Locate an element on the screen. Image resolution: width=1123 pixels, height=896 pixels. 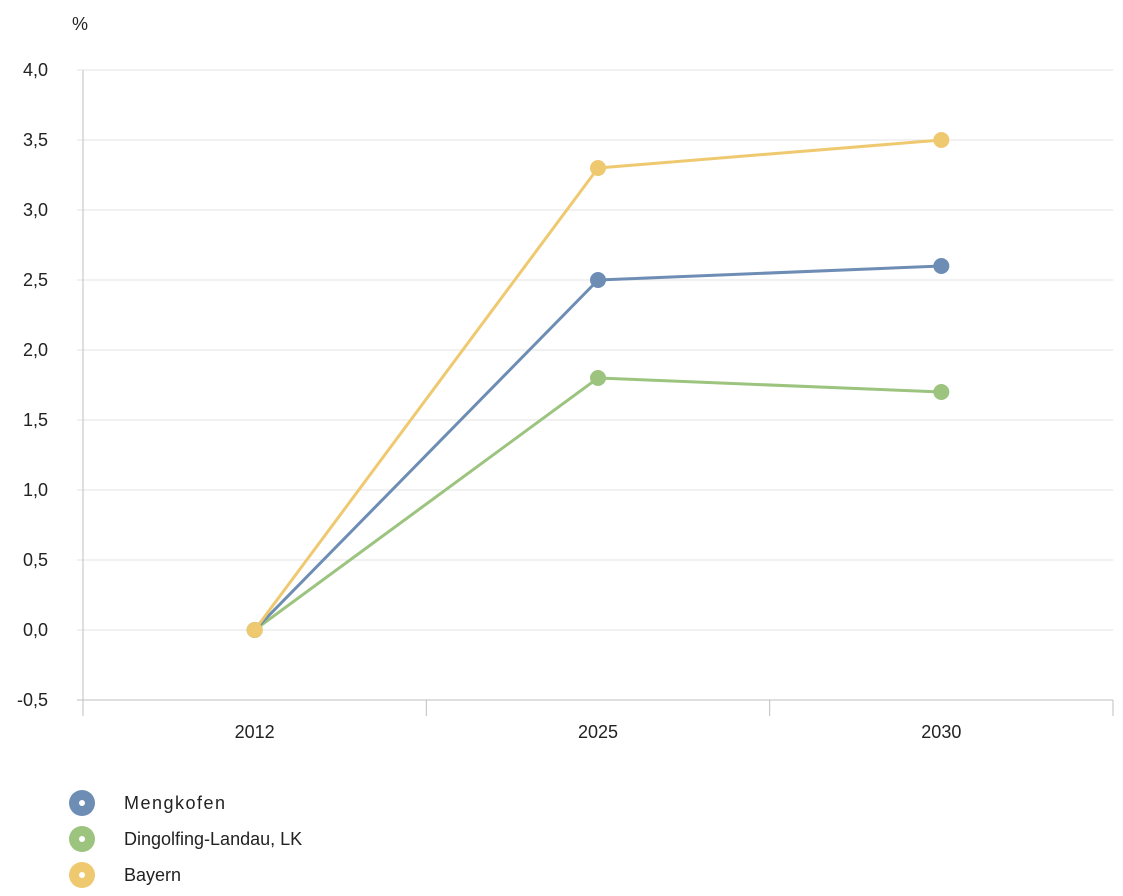
legend-marker-bayern is located at coordinates (82, 875).